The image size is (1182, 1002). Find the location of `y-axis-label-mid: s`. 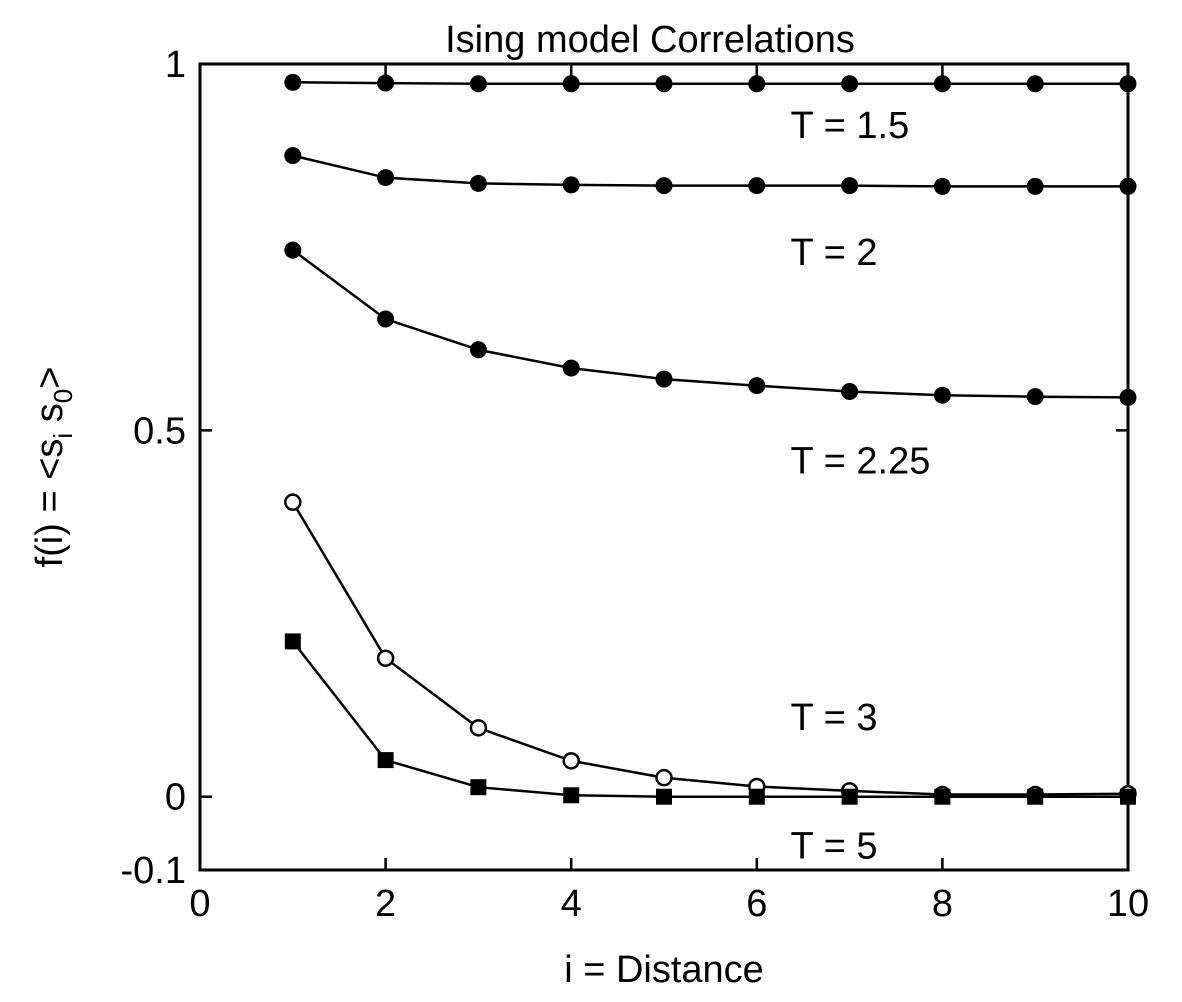

y-axis-label-mid: s is located at coordinates (50, 418).